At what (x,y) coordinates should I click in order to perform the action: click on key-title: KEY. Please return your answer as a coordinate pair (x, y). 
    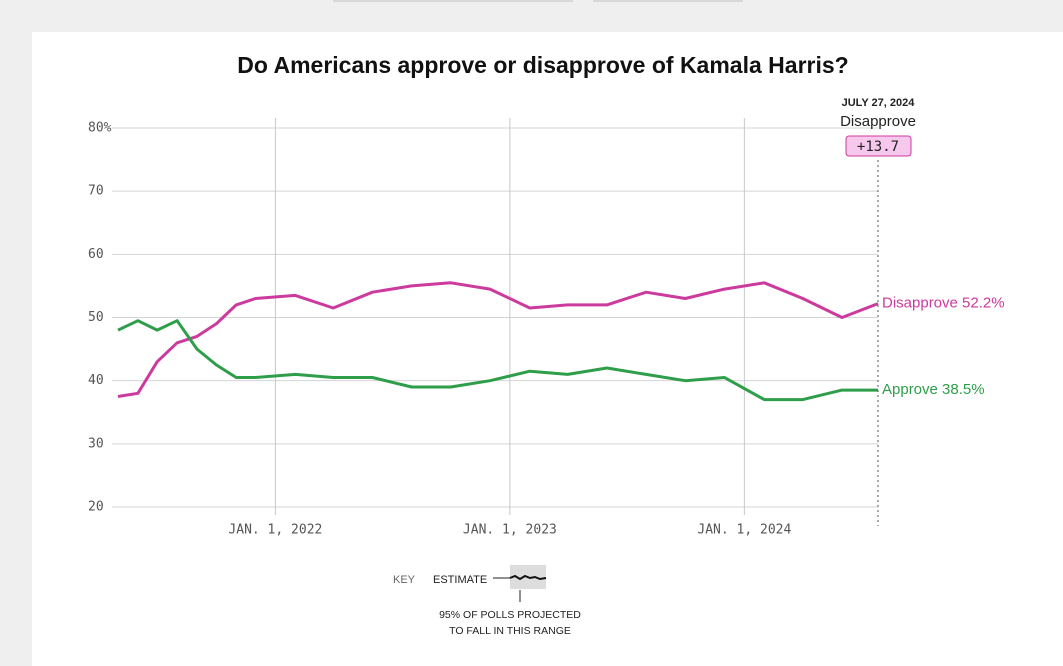
    Looking at the image, I should click on (404, 580).